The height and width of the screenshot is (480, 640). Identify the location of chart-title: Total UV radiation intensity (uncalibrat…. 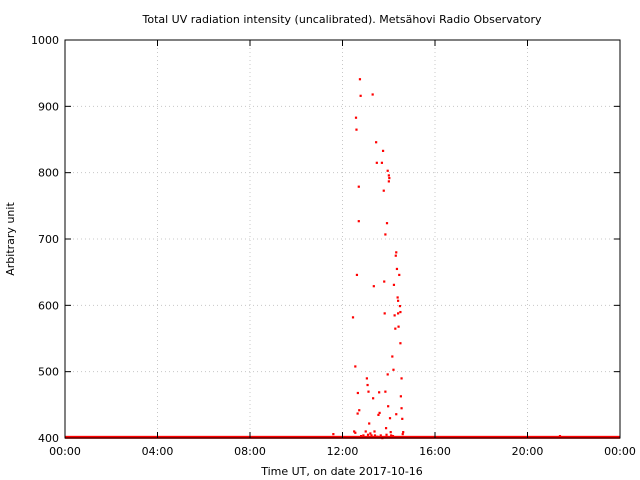
(342, 19).